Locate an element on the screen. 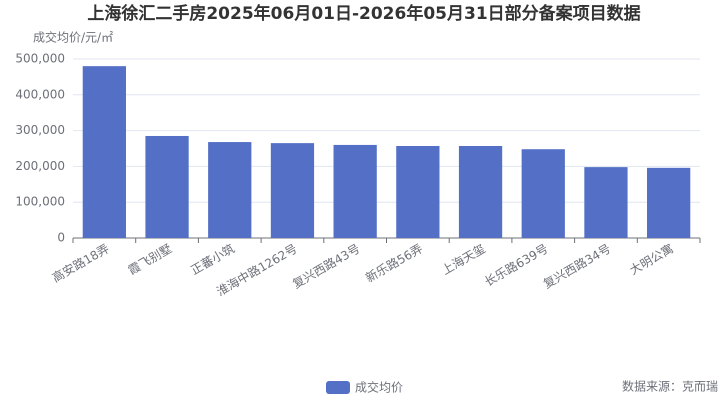 Image resolution: width=728 pixels, height=400 pixels. x-tick-label: 长乐路639号 is located at coordinates (516, 265).